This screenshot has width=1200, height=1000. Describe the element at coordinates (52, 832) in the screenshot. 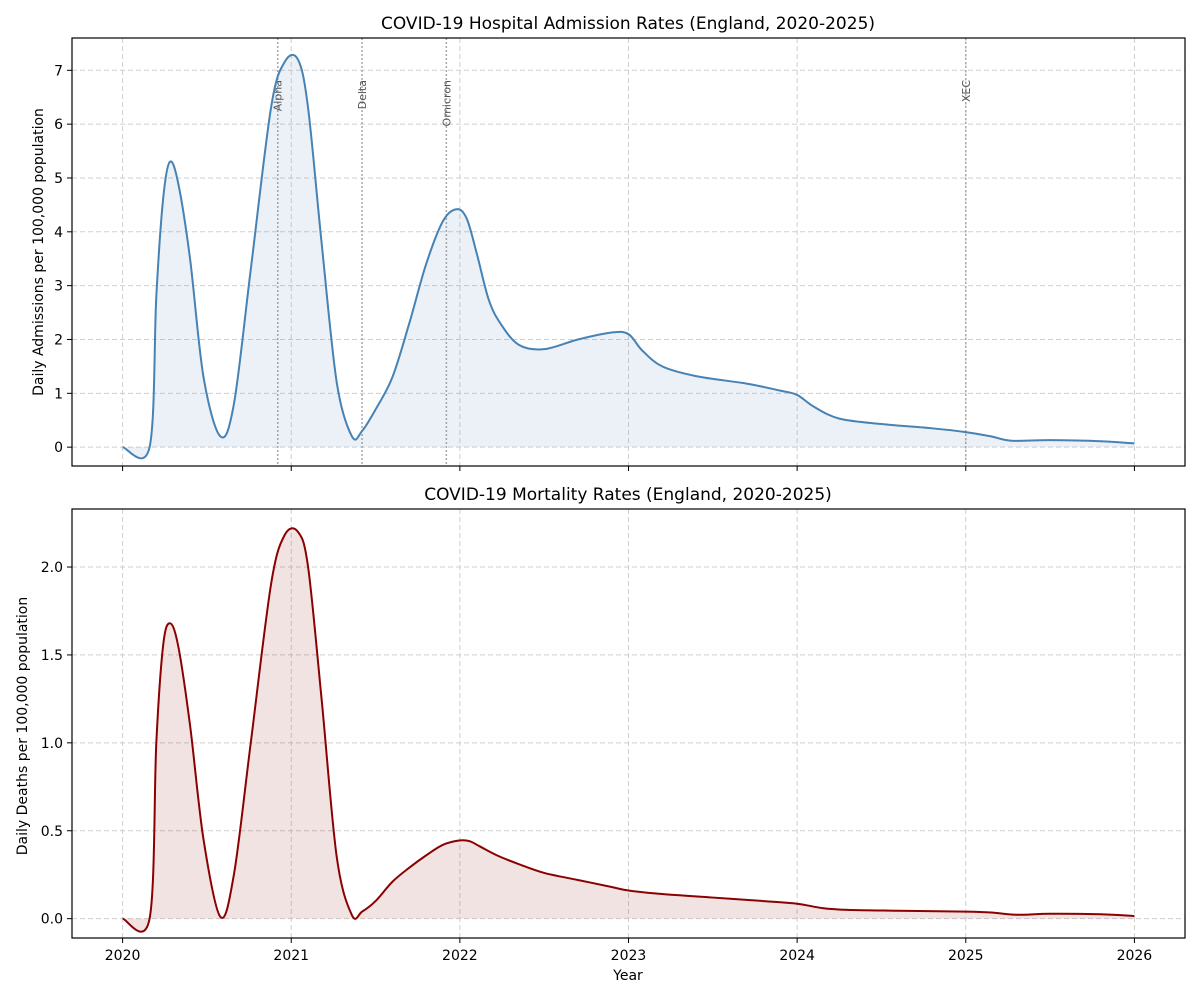

I see `y-tick-label: 0.5` at that location.